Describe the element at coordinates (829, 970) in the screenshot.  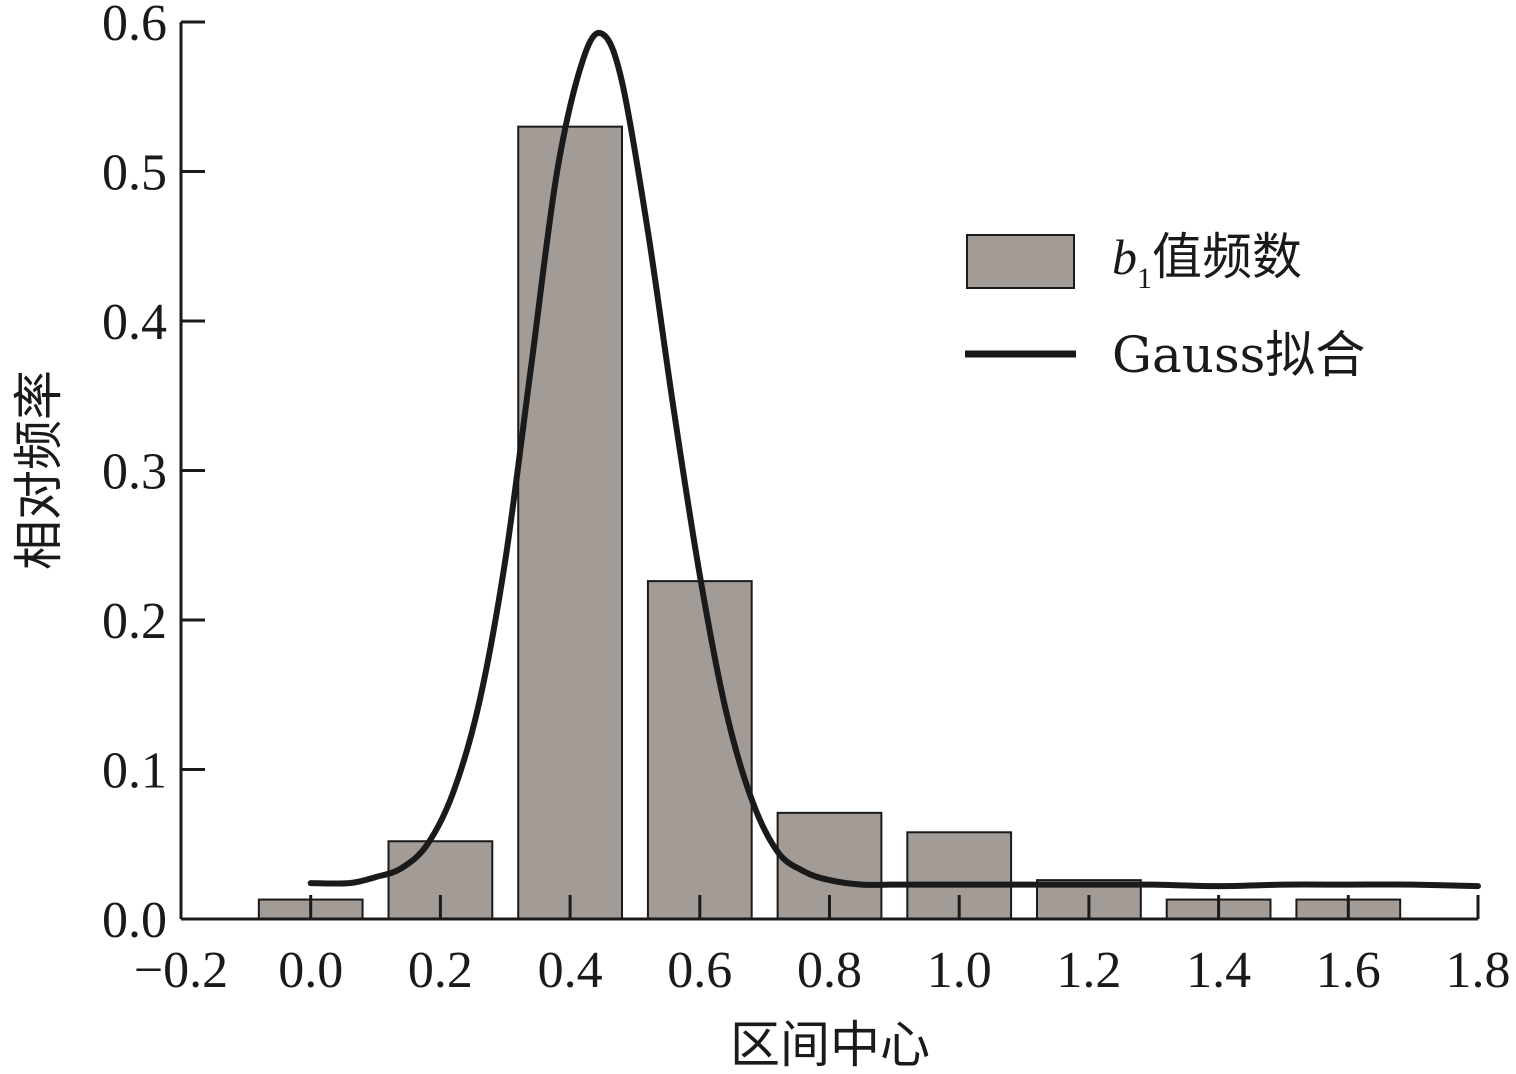
I see `x-tick-label: 0.8` at that location.